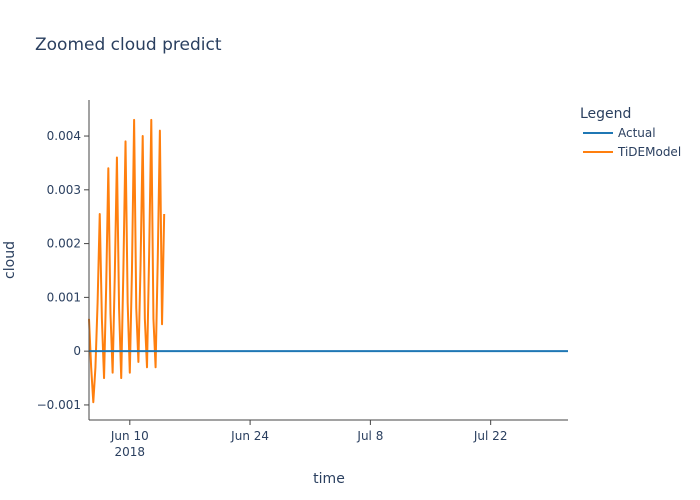  Describe the element at coordinates (128, 45) in the screenshot. I see `chart-title: Zoomed cloud predict` at that location.